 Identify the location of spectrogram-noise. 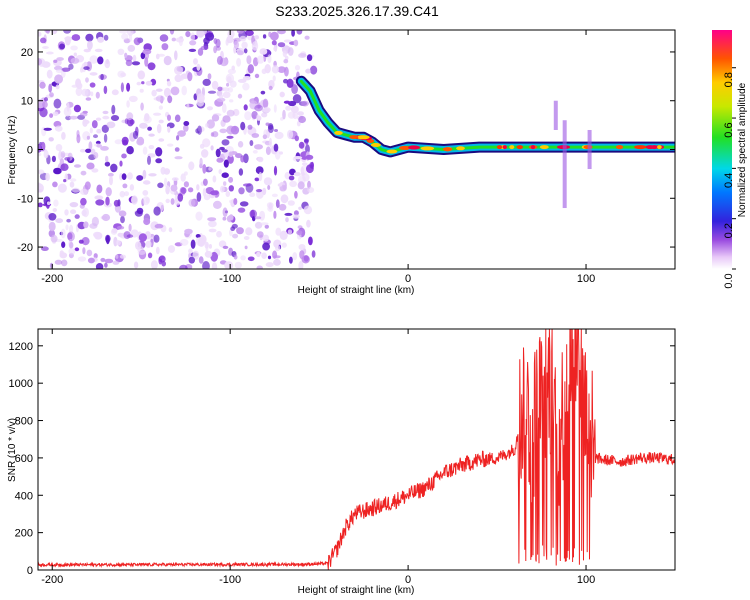
(178, 149).